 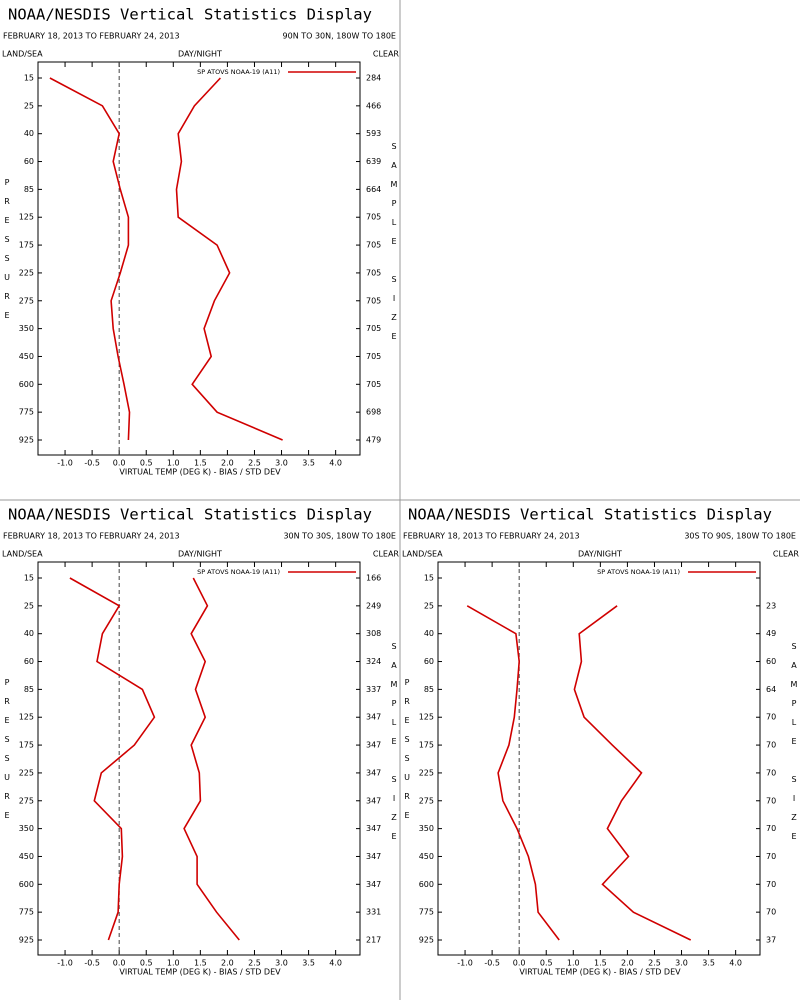 I want to click on sample-size: 166, so click(x=373, y=578).